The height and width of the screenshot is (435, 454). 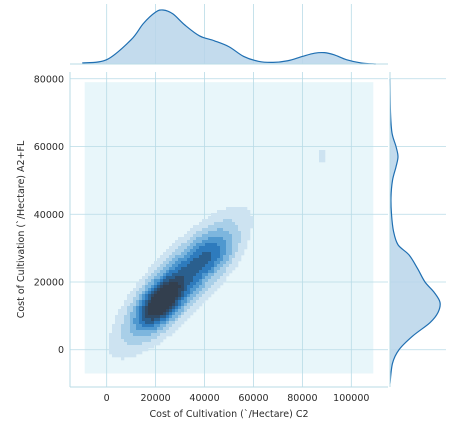 What do you see at coordinates (49, 215) in the screenshot?
I see `y-tick-label: 40000` at bounding box center [49, 215].